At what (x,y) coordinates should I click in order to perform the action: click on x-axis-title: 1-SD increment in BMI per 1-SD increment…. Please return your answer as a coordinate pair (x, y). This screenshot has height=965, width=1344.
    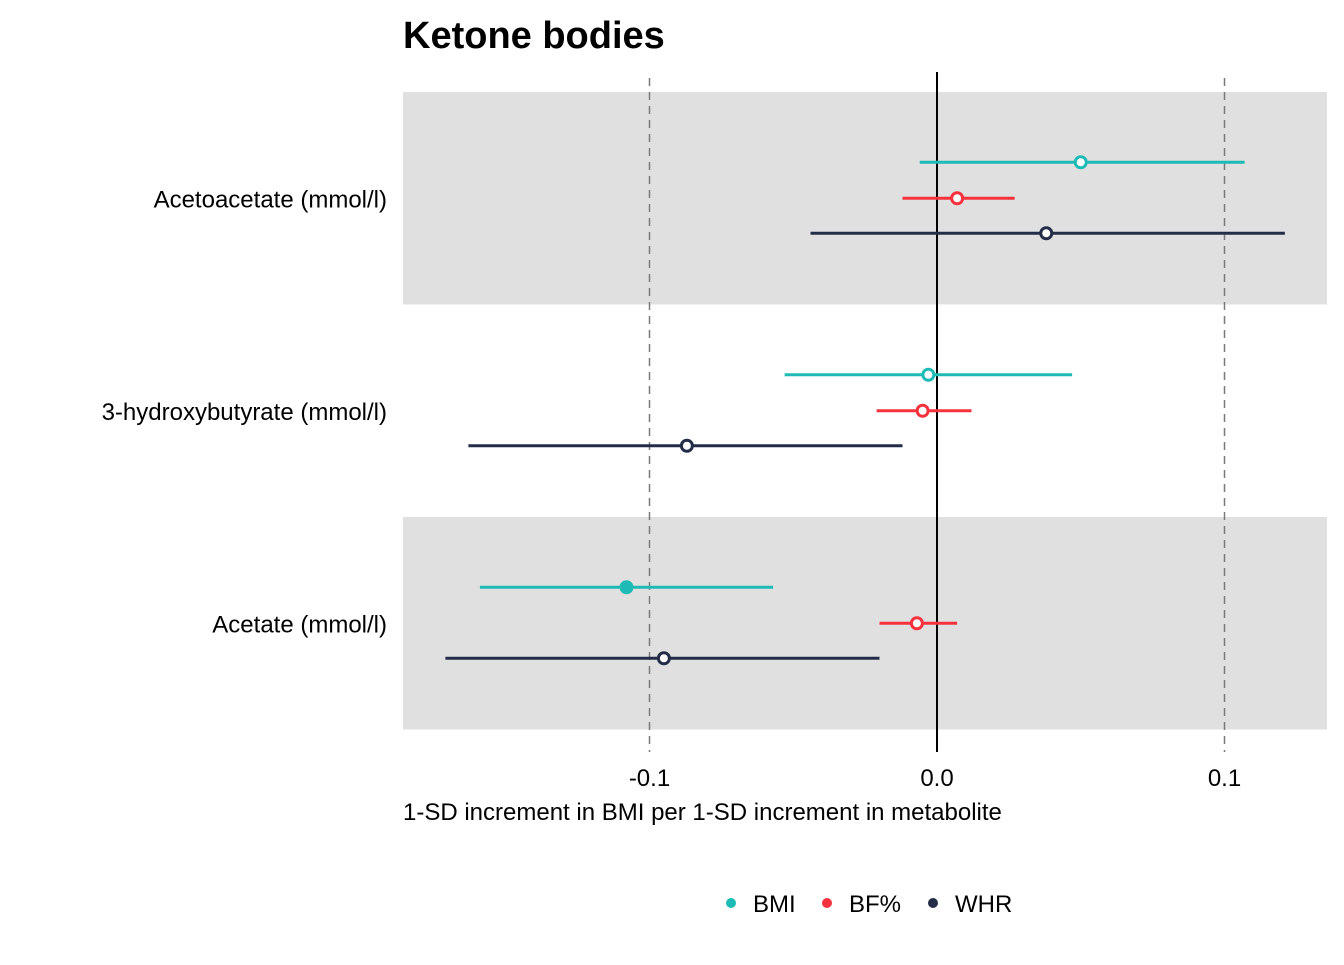
    Looking at the image, I should click on (702, 812).